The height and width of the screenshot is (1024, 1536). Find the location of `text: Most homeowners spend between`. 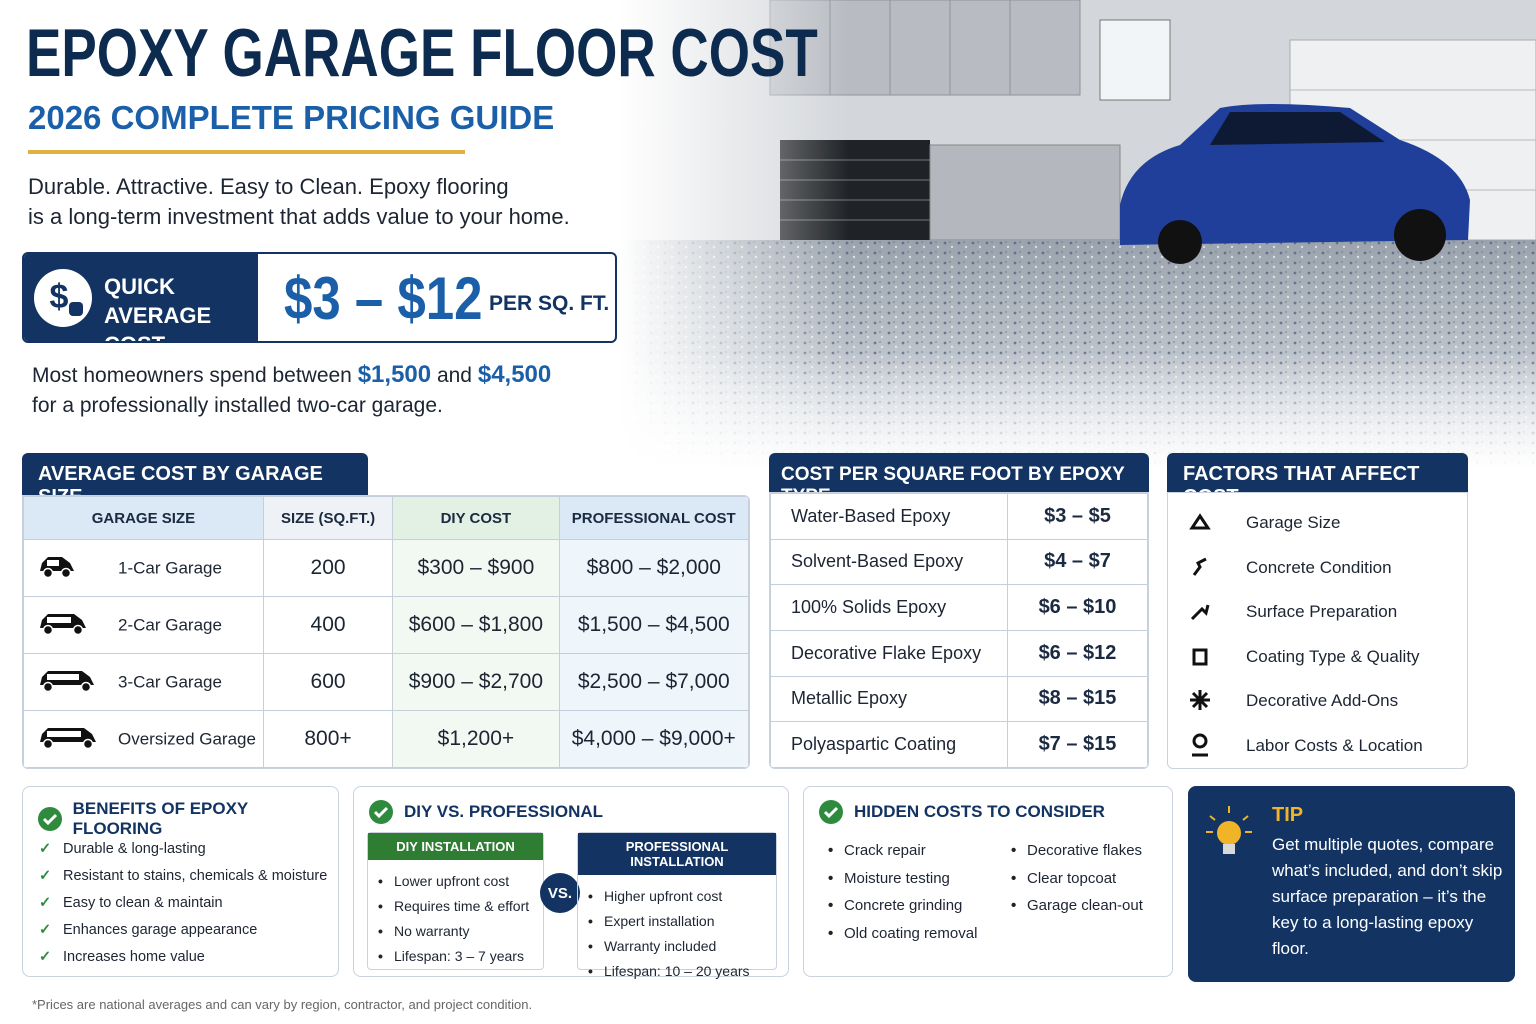

text: Most homeowners spend between is located at coordinates (192, 375).